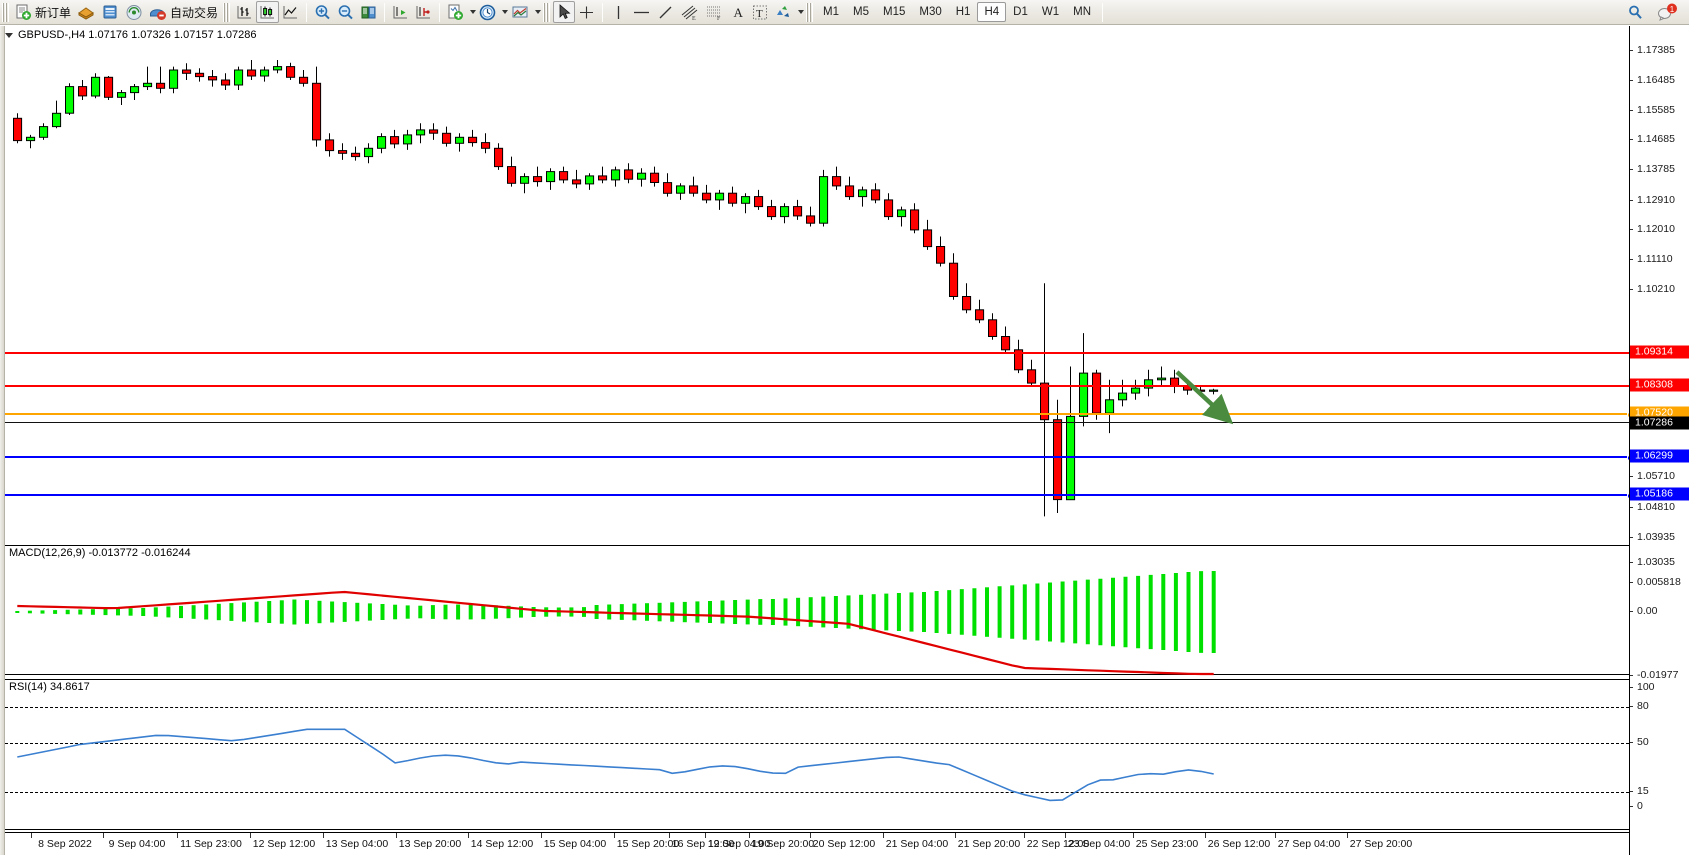  Describe the element at coordinates (538, 12) in the screenshot. I see `templates-dropdown-caret` at that location.